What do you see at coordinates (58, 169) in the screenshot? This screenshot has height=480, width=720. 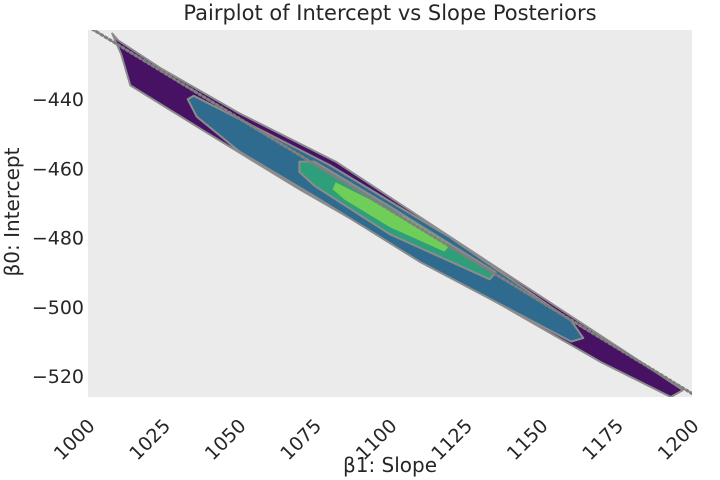 I see `y-tick-label: −460` at bounding box center [58, 169].